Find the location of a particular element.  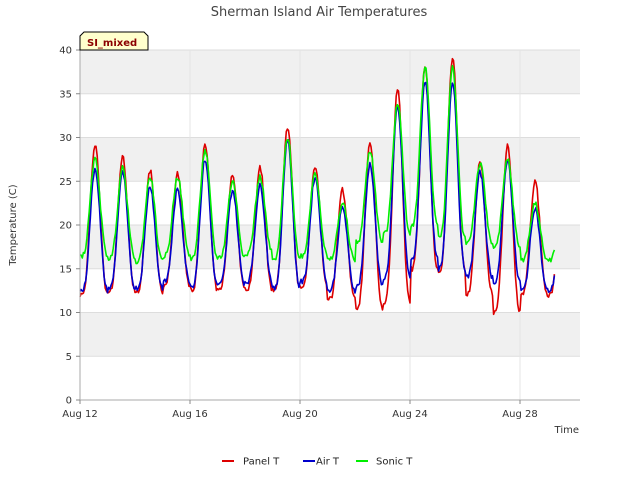

badge-label: SI_mixed is located at coordinates (112, 43).